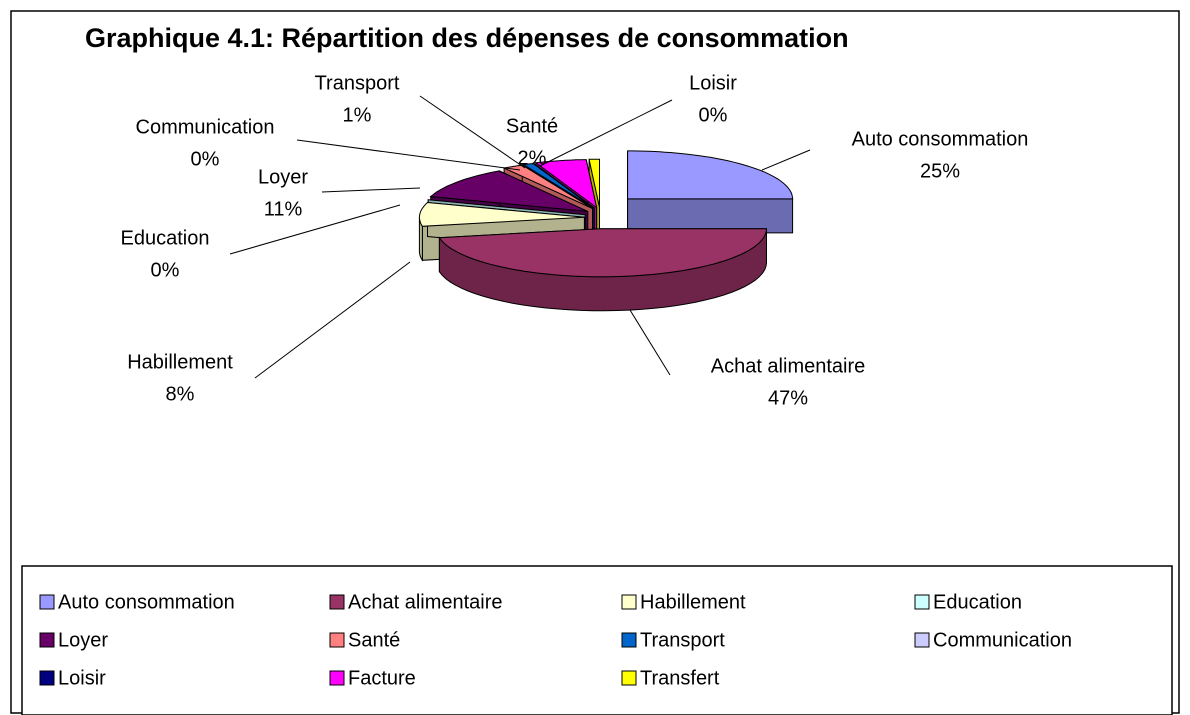 This screenshot has width=1190, height=715. I want to click on legend-label: Facture, so click(382, 678).